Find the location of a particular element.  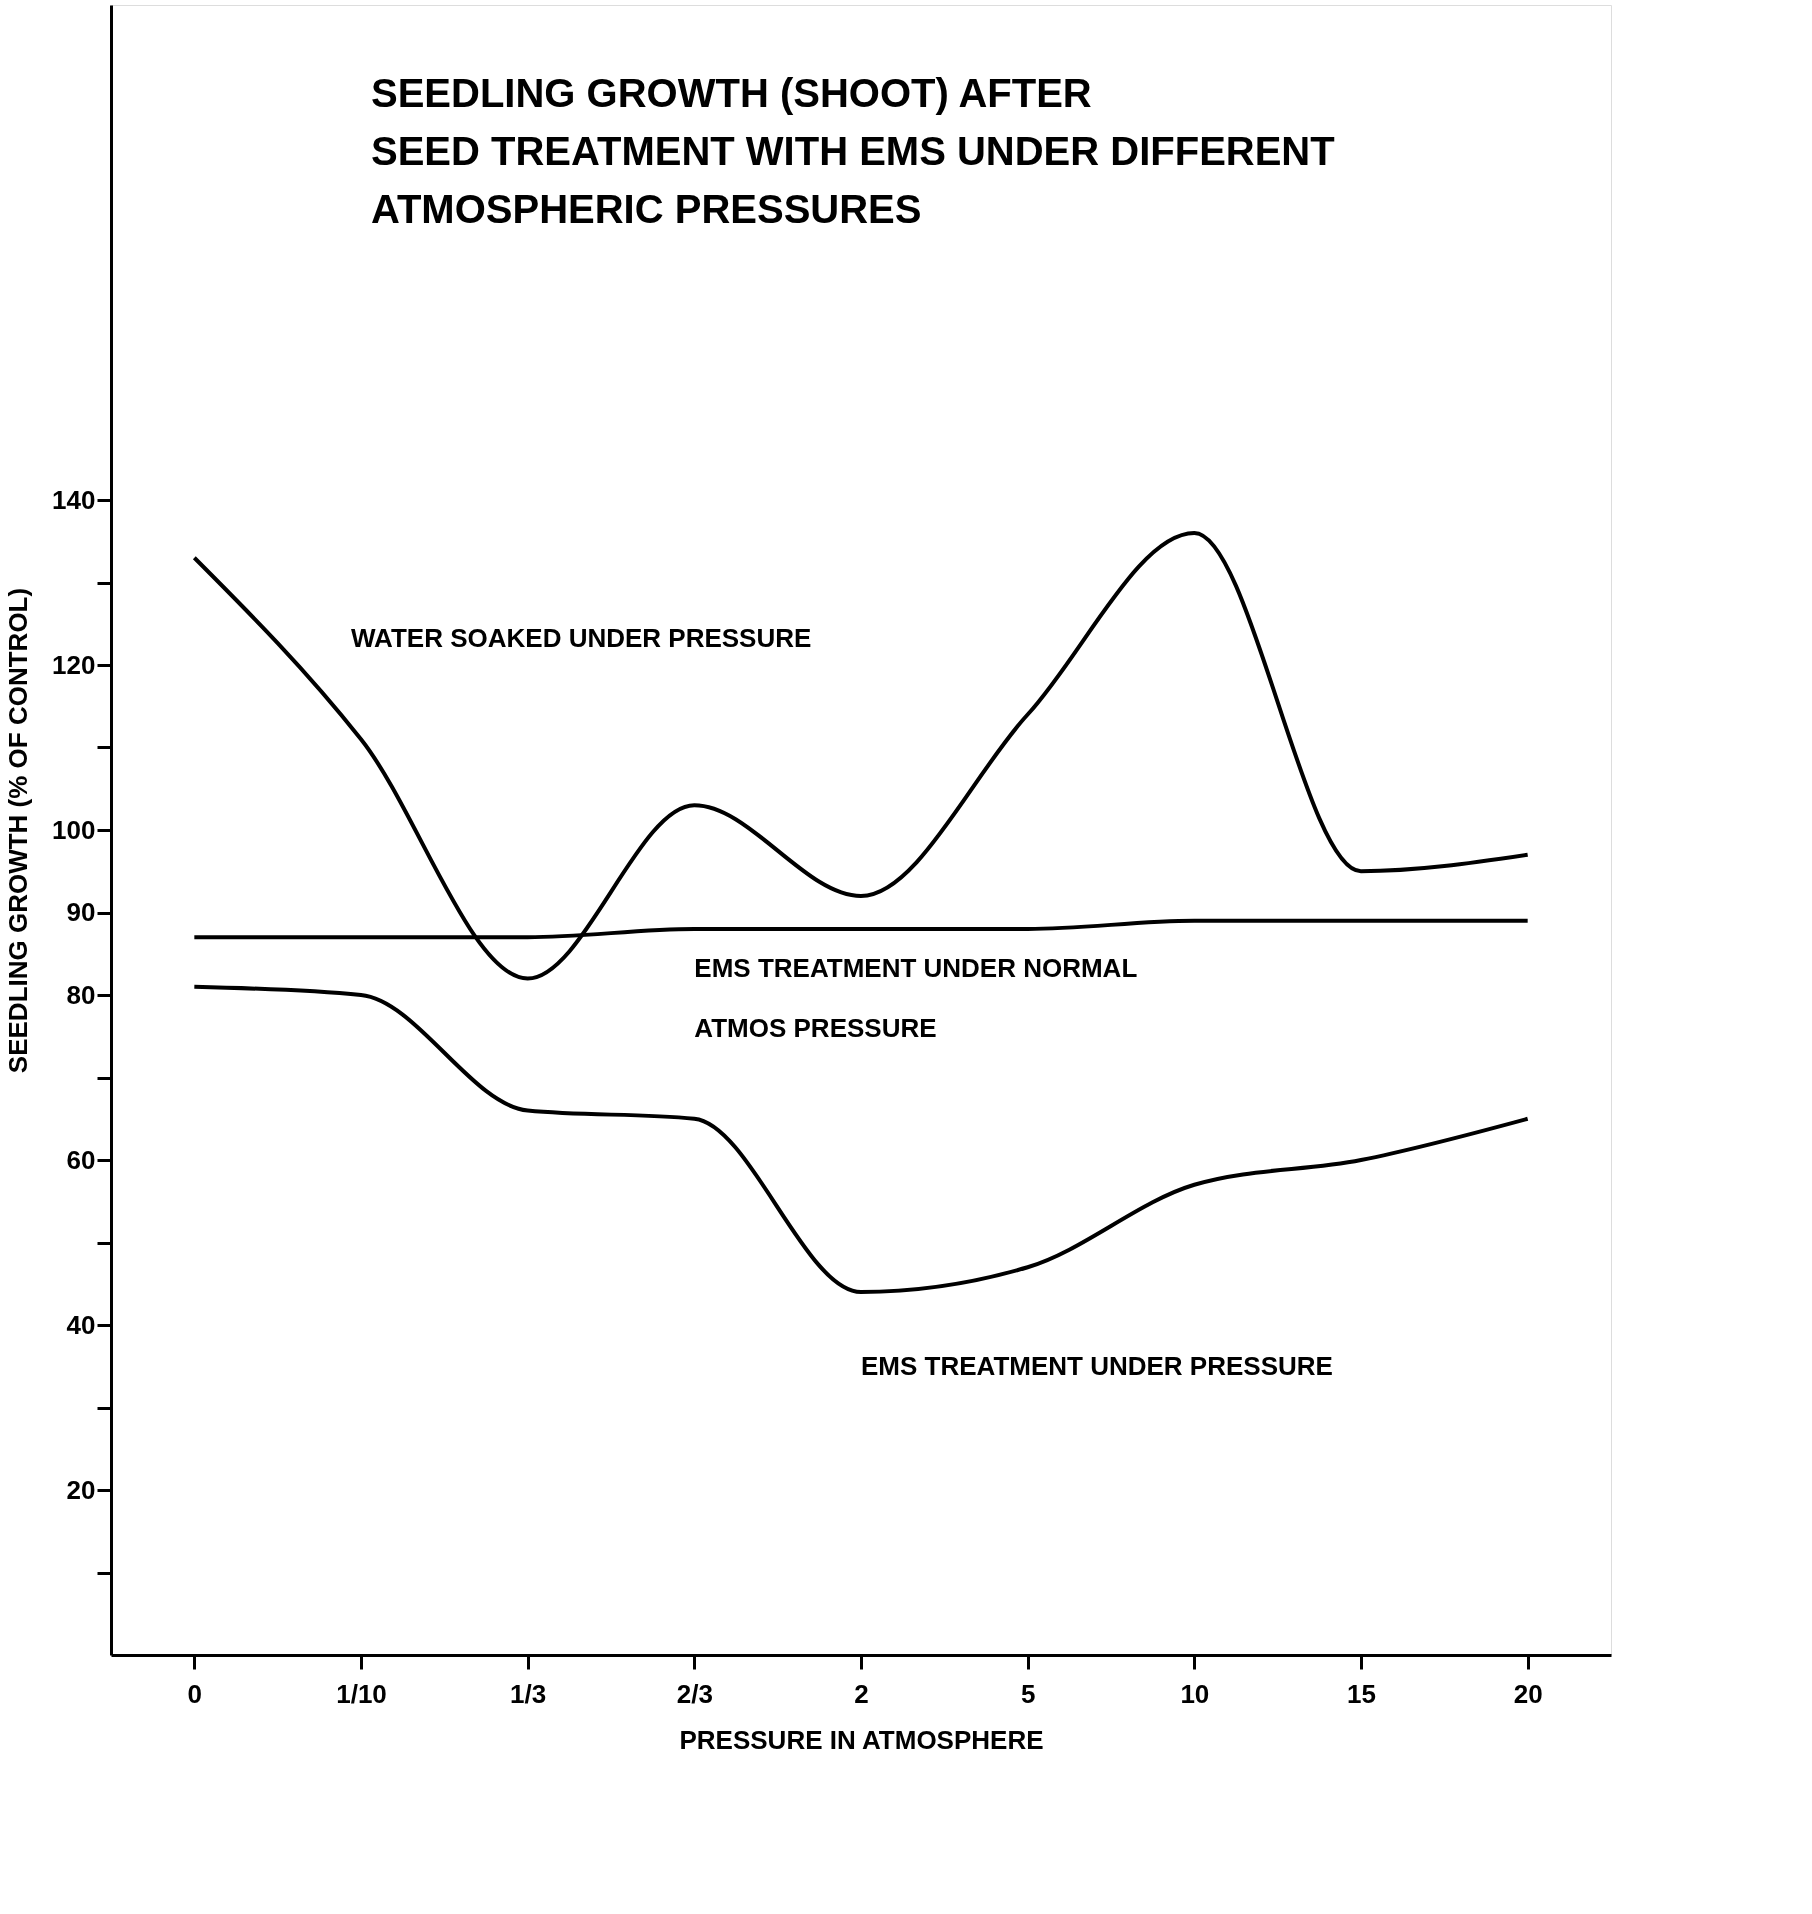

x-tick-label: 15 is located at coordinates (1361, 1693).